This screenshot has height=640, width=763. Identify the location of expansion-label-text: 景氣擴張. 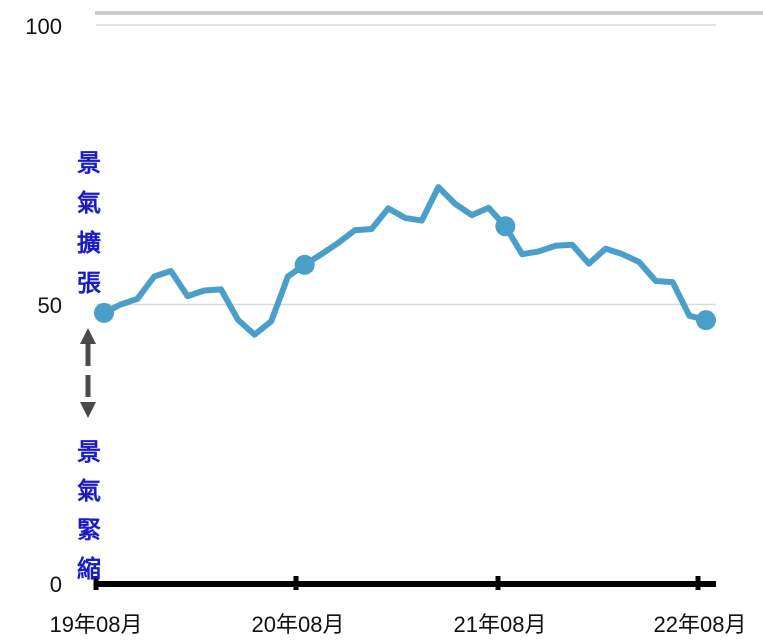
(89, 223).